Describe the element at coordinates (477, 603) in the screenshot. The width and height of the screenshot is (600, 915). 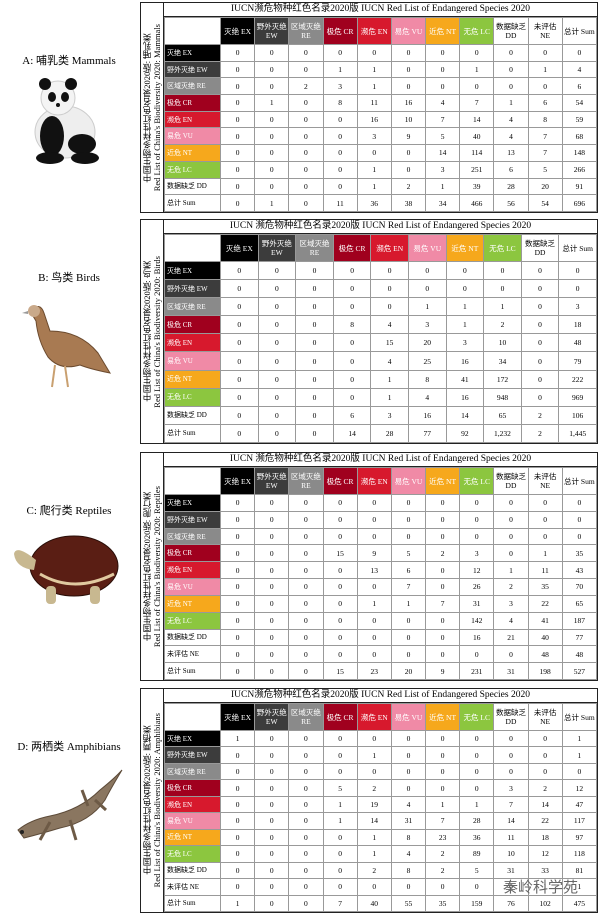
I see `cell: 31` at that location.